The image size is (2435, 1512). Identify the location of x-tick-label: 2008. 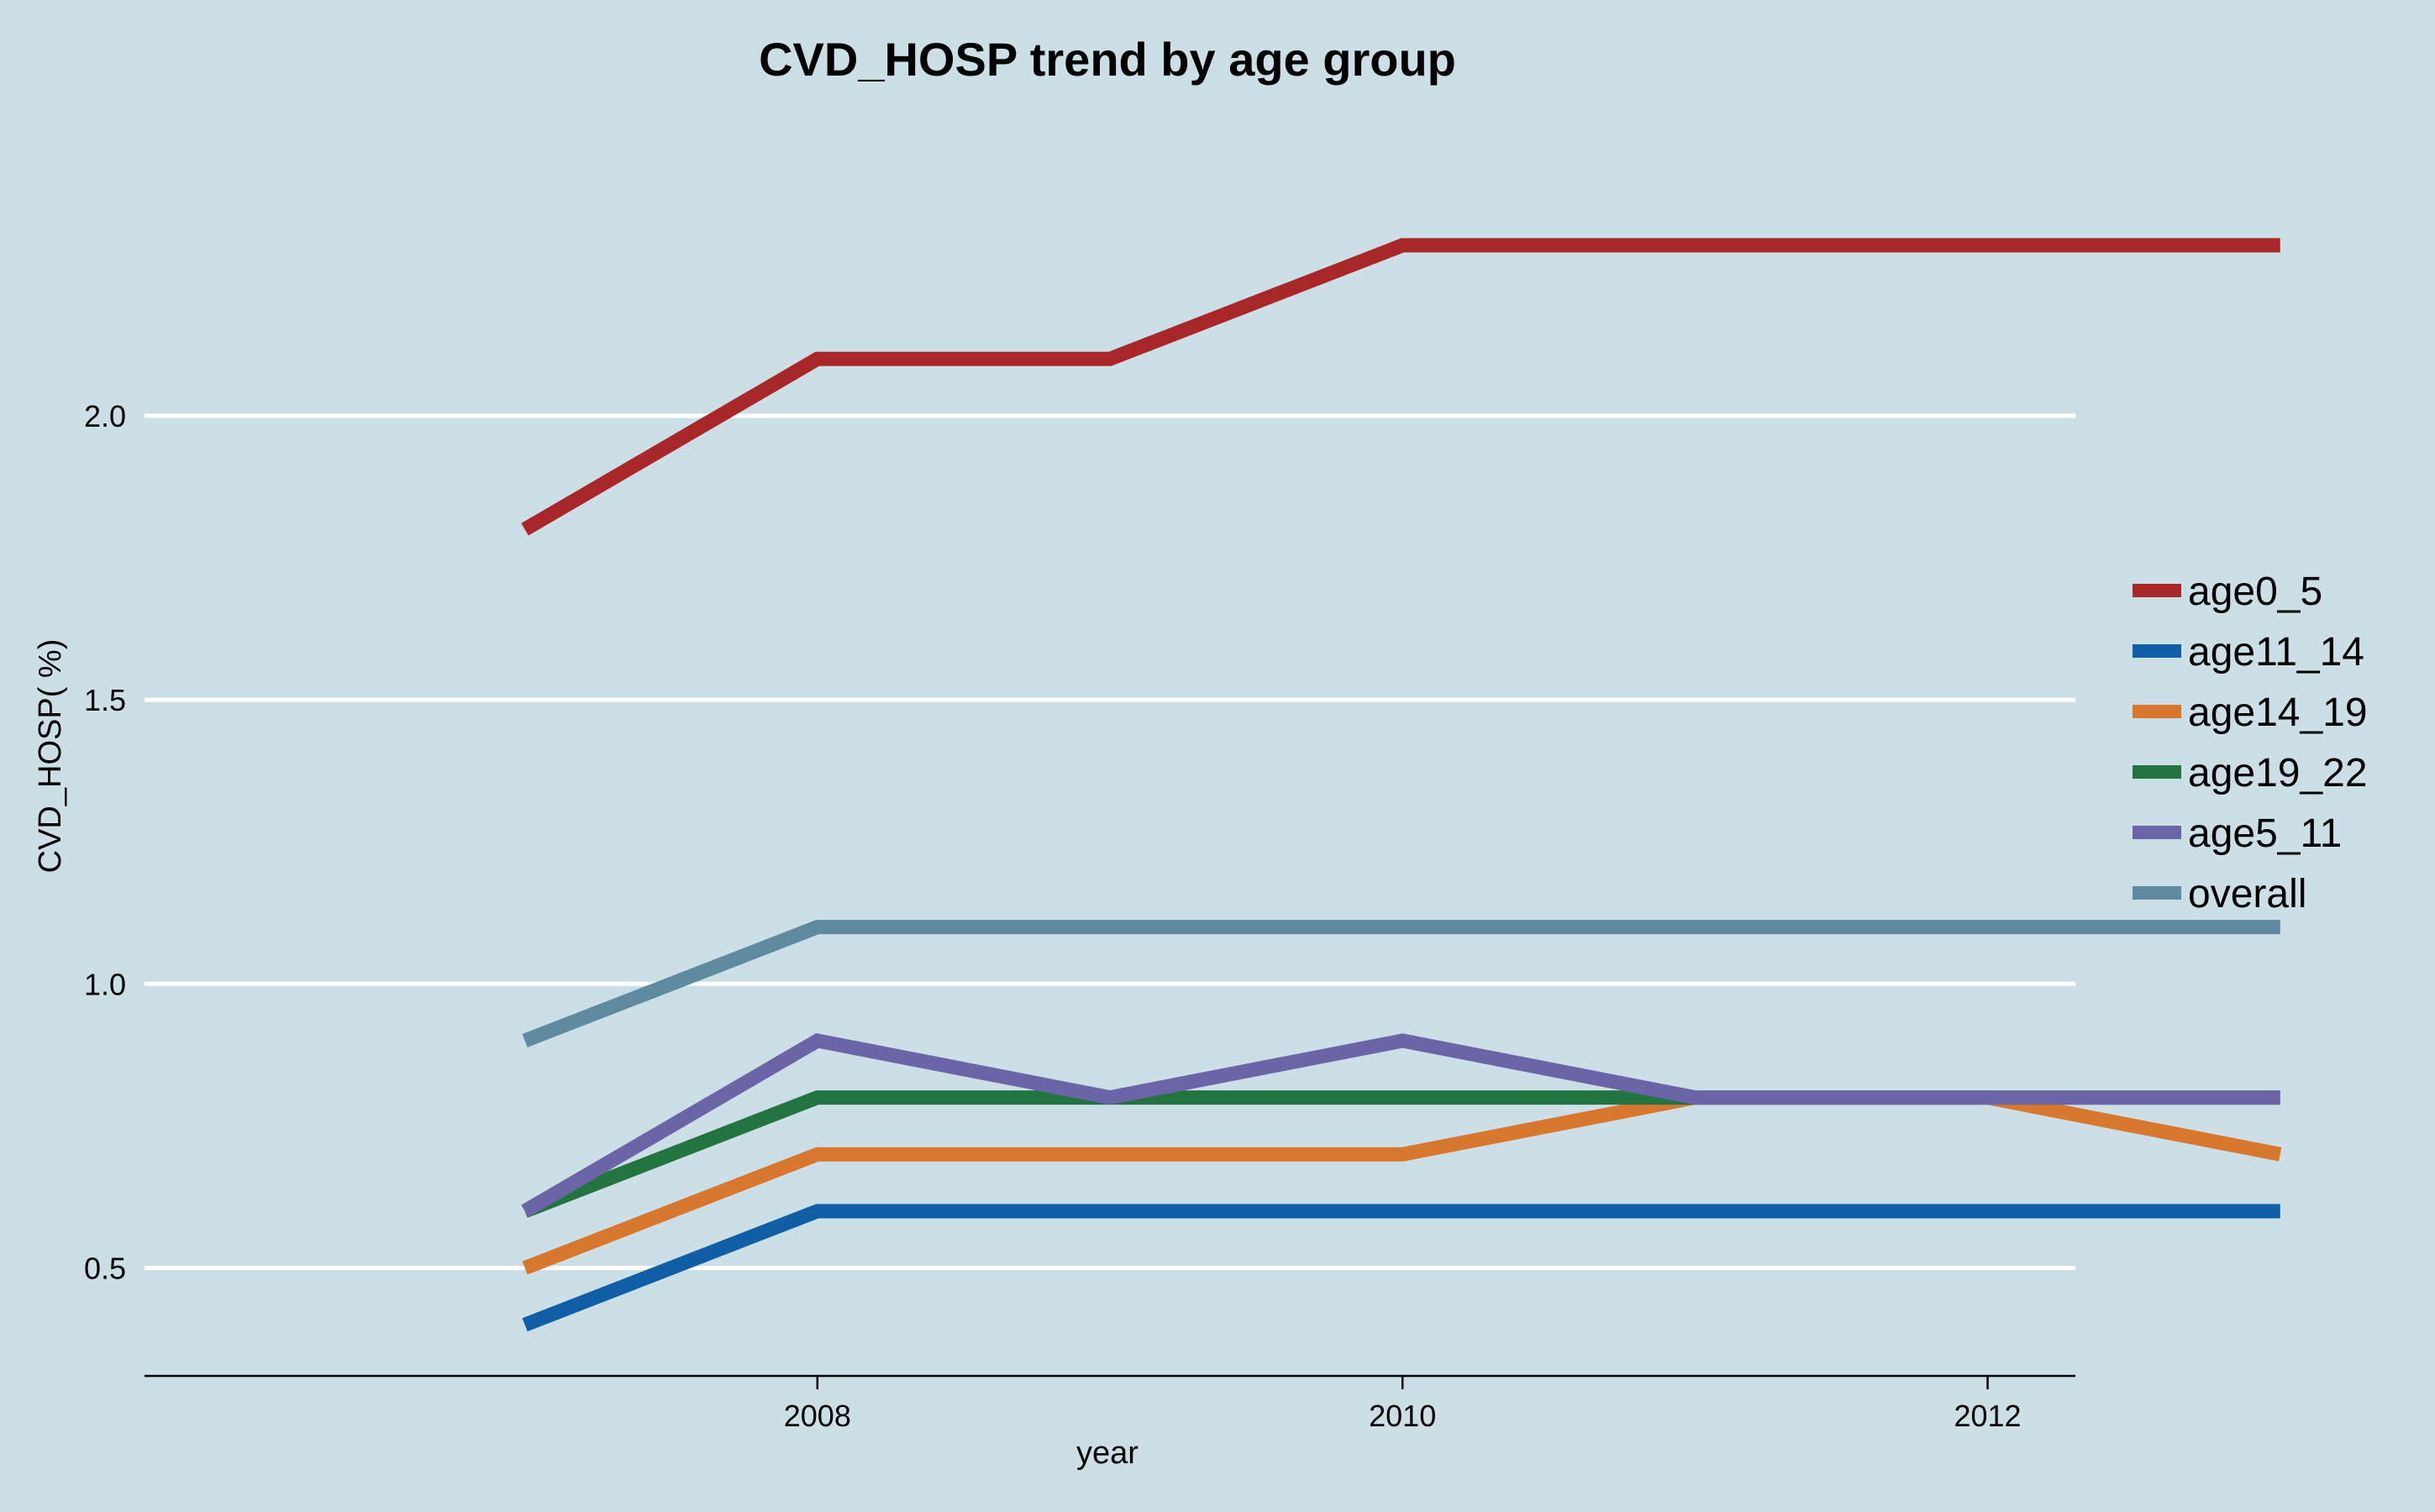
(817, 1416).